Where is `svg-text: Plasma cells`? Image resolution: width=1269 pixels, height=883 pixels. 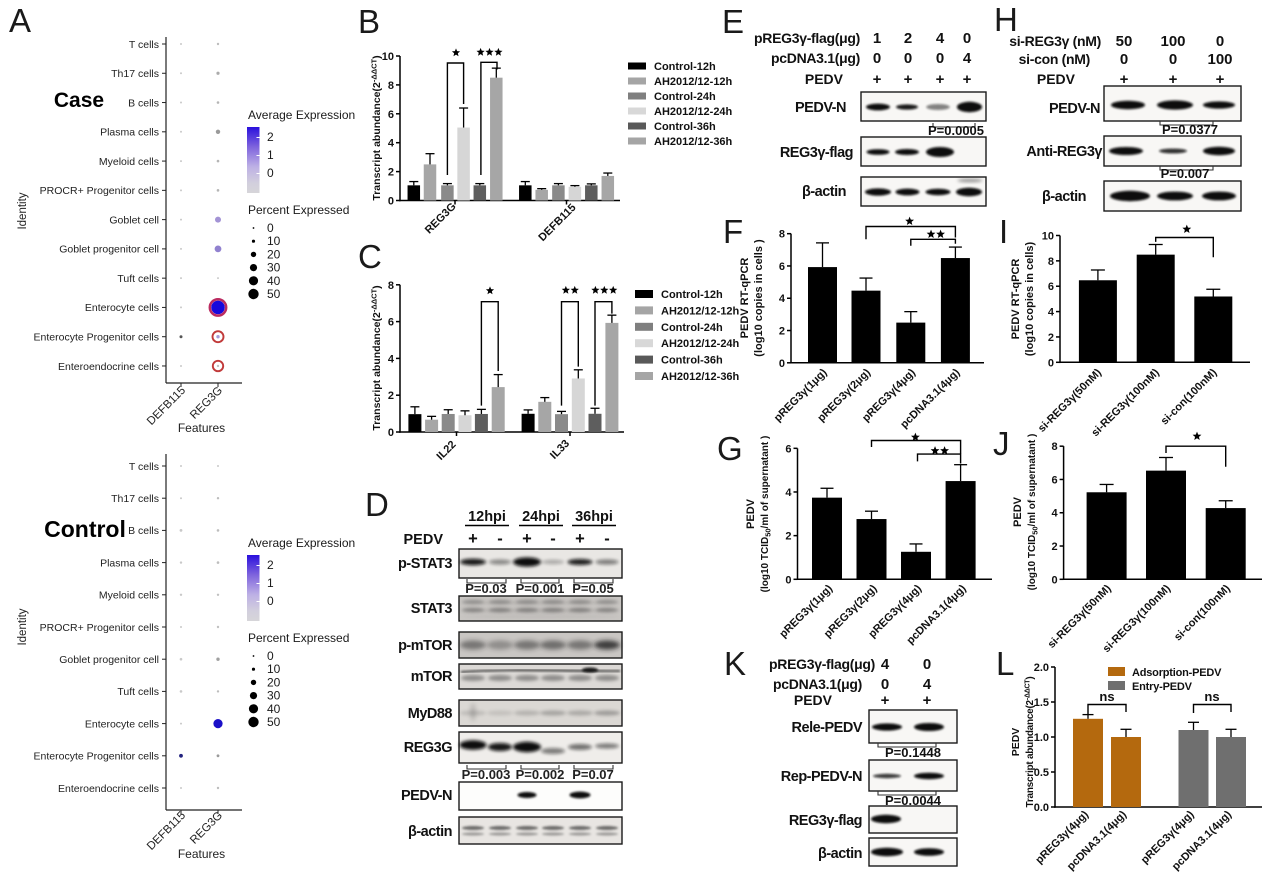 svg-text: Plasma cells is located at coordinates (129, 133).